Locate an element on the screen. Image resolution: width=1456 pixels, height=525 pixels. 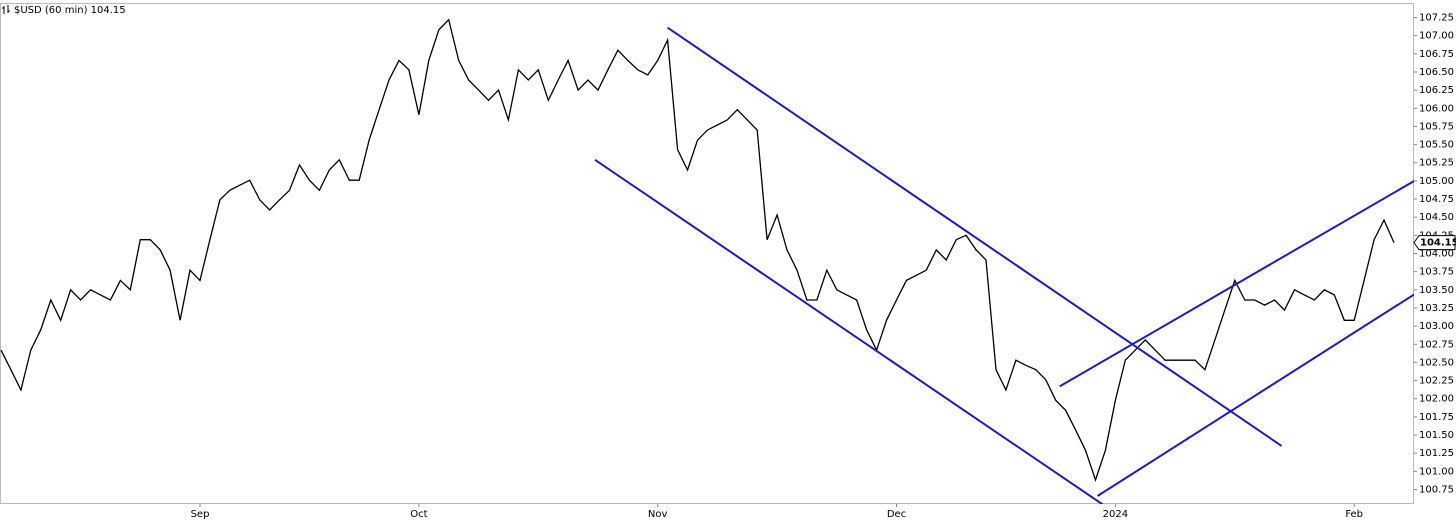
y-tick-label: 104.00 is located at coordinates (1436, 254).